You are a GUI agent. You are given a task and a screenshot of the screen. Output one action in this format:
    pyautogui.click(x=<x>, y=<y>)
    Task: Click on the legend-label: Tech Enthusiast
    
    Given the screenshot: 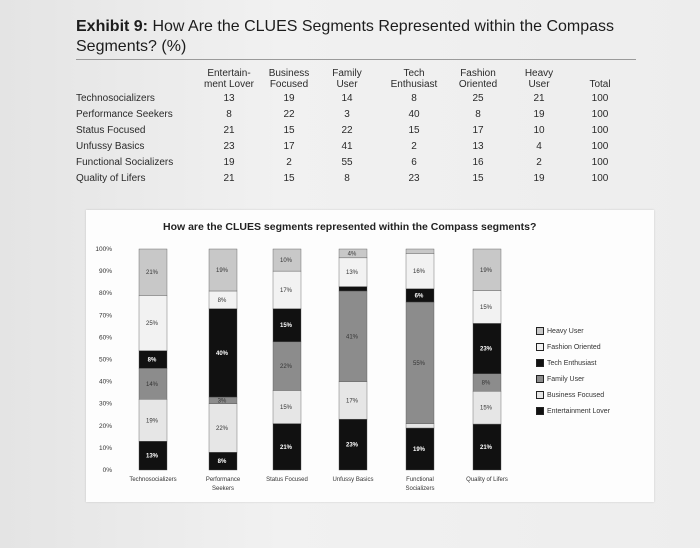 What is the action you would take?
    pyautogui.click(x=572, y=363)
    